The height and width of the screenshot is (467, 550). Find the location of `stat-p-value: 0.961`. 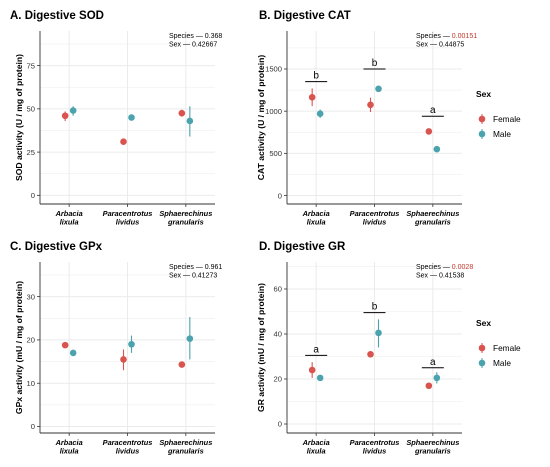

stat-p-value: 0.961 is located at coordinates (214, 267).